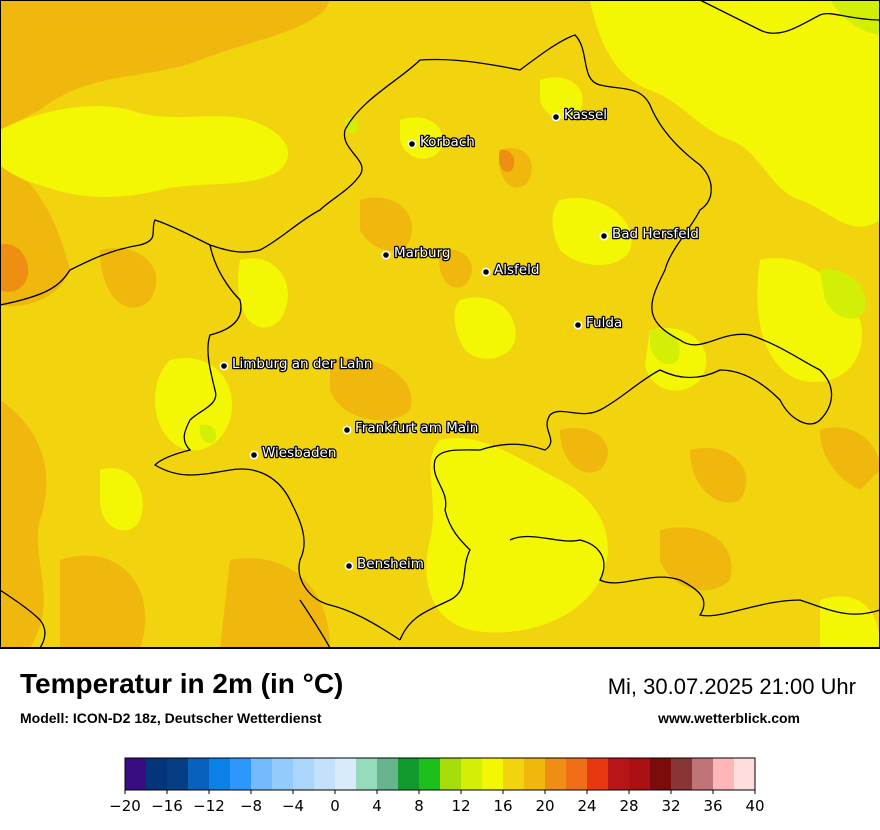  I want to click on legend-tick-label: 8, so click(419, 806).